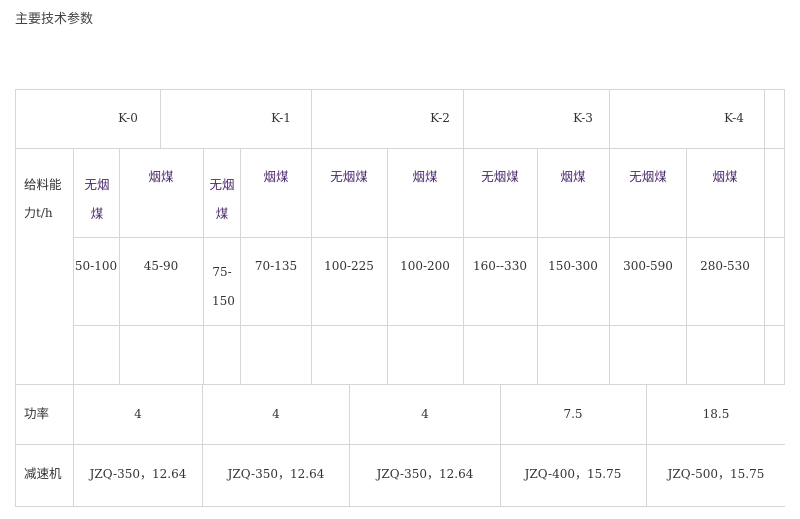  I want to click on k4-bituminous-value: 280-530, so click(725, 266).